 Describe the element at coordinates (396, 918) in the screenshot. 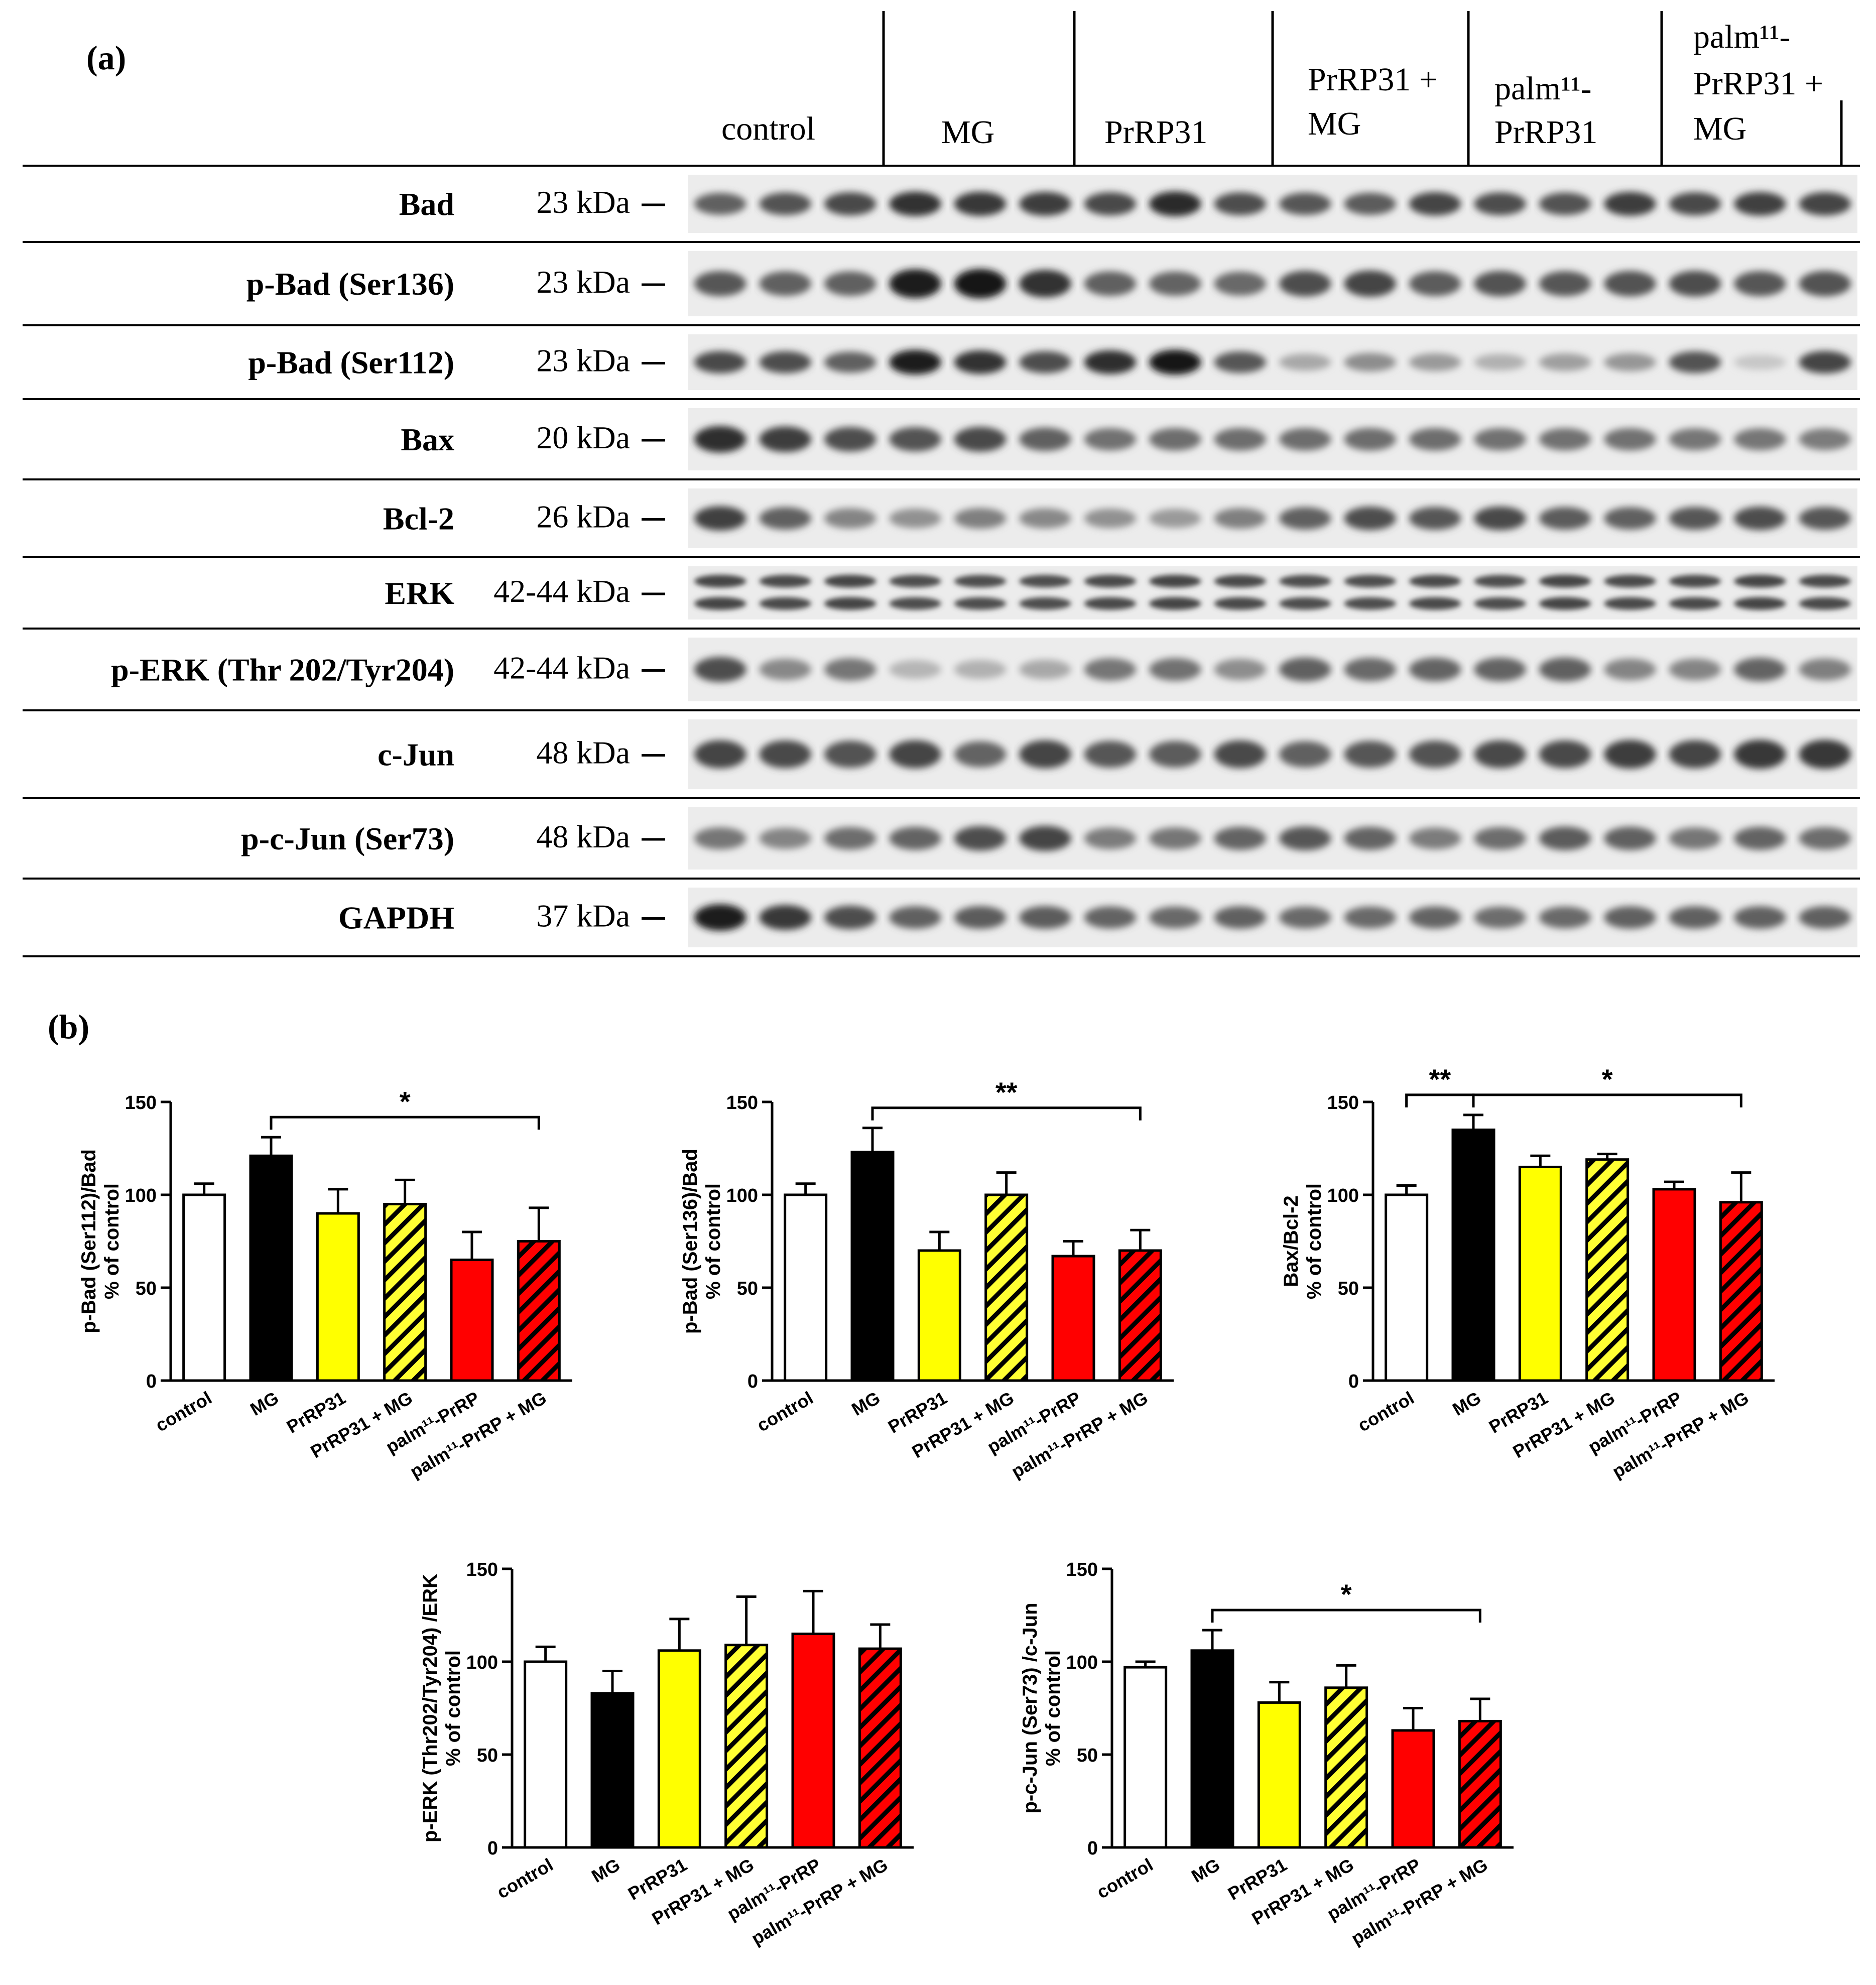

I see `protein-label: GAPDH` at that location.